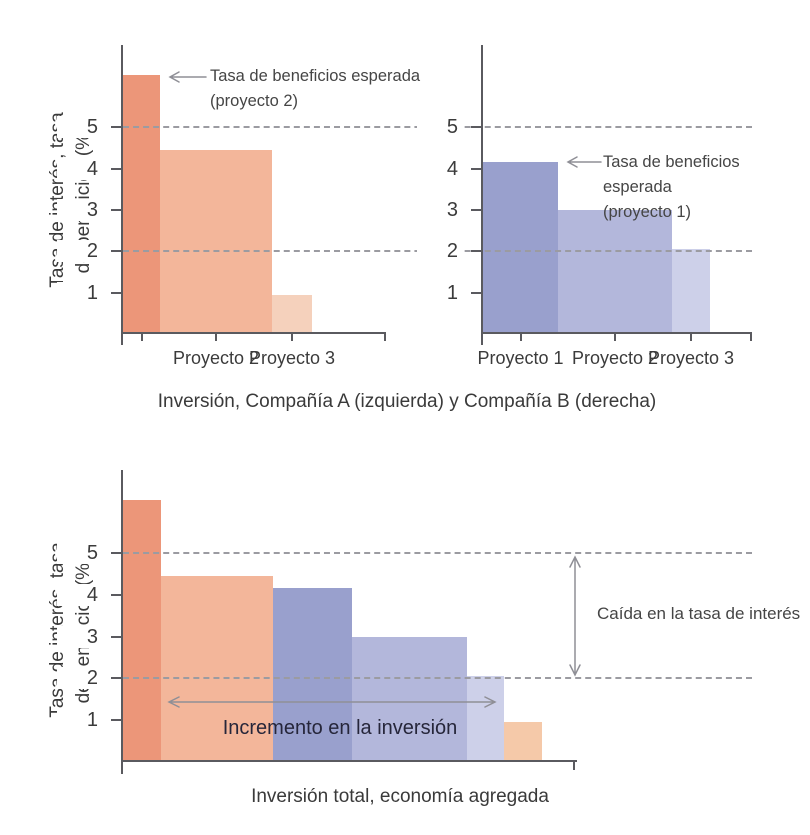 The height and width of the screenshot is (835, 810). I want to click on x-tick-label-inversion-compania-b-3: Proyecto 3, so click(691, 358).